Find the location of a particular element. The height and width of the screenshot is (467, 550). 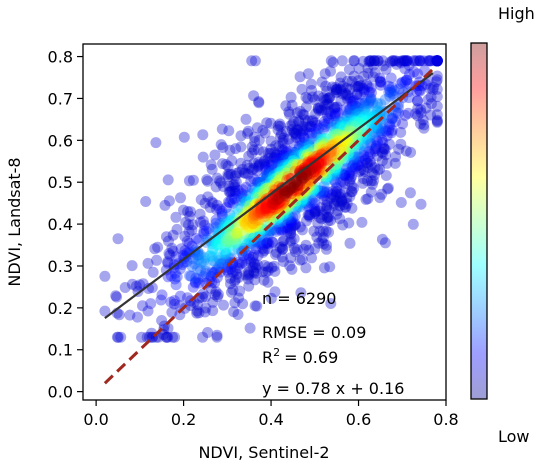

x-tick-label: 0.4 is located at coordinates (270, 419).